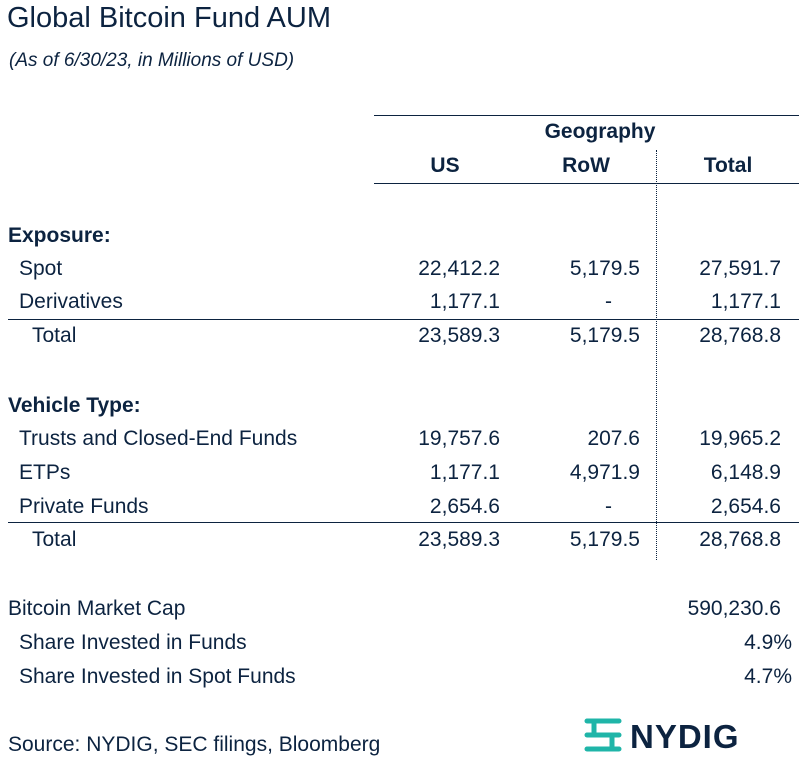  Describe the element at coordinates (740, 268) in the screenshot. I see `cell-total: 27,591.7` at that location.